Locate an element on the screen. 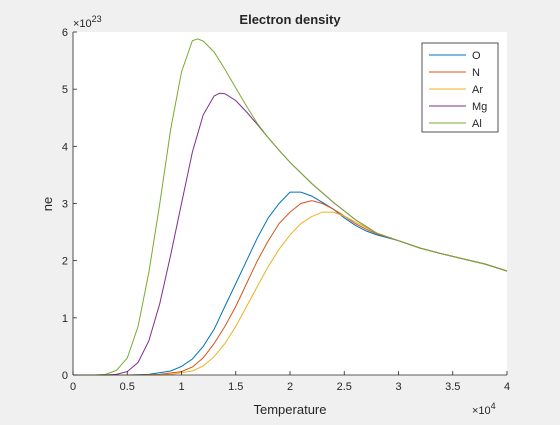  x-tick-label: 4 is located at coordinates (507, 387).